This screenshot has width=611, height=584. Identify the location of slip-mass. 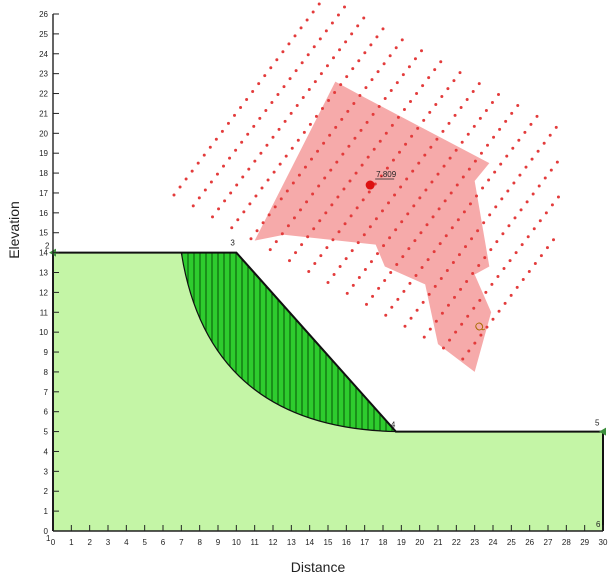
(289, 342).